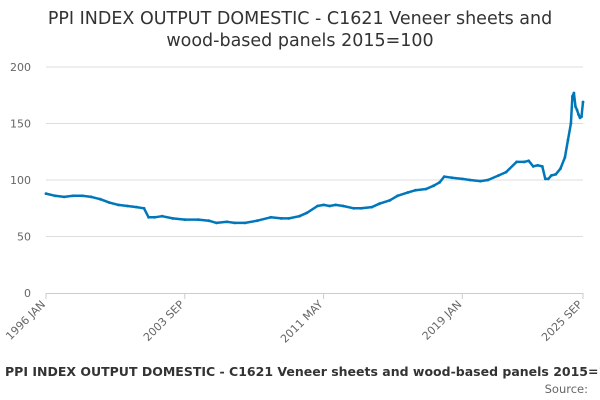  What do you see at coordinates (164, 321) in the screenshot?
I see `x-tick-label: 2003 SEP` at bounding box center [164, 321].